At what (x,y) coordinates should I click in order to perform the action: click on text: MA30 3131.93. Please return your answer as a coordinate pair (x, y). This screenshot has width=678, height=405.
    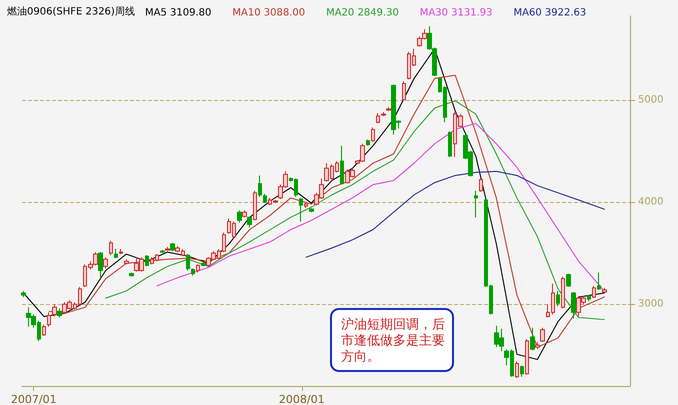
    Looking at the image, I should click on (456, 13).